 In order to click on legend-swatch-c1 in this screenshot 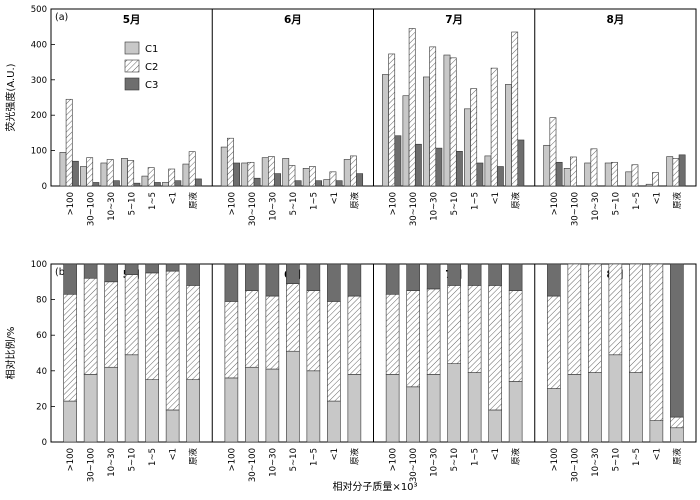, I will do `click(132, 48)`.